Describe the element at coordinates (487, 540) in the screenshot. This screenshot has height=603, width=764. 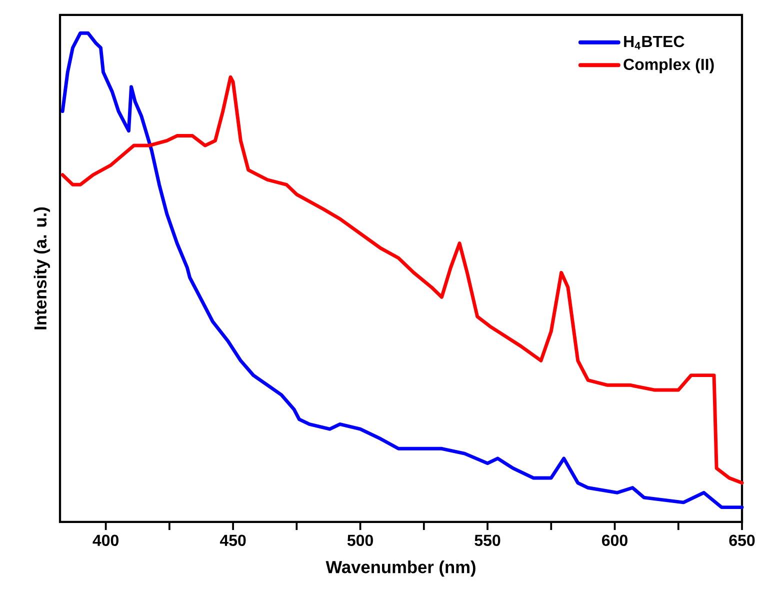
I see `x-tick-label: 550` at that location.